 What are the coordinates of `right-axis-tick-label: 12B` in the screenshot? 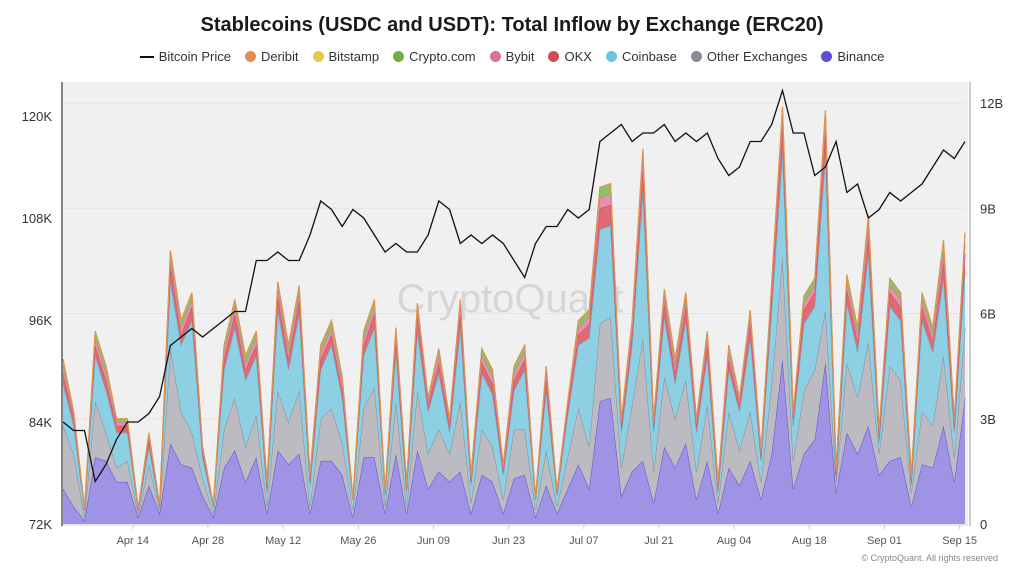 It's located at (991, 103).